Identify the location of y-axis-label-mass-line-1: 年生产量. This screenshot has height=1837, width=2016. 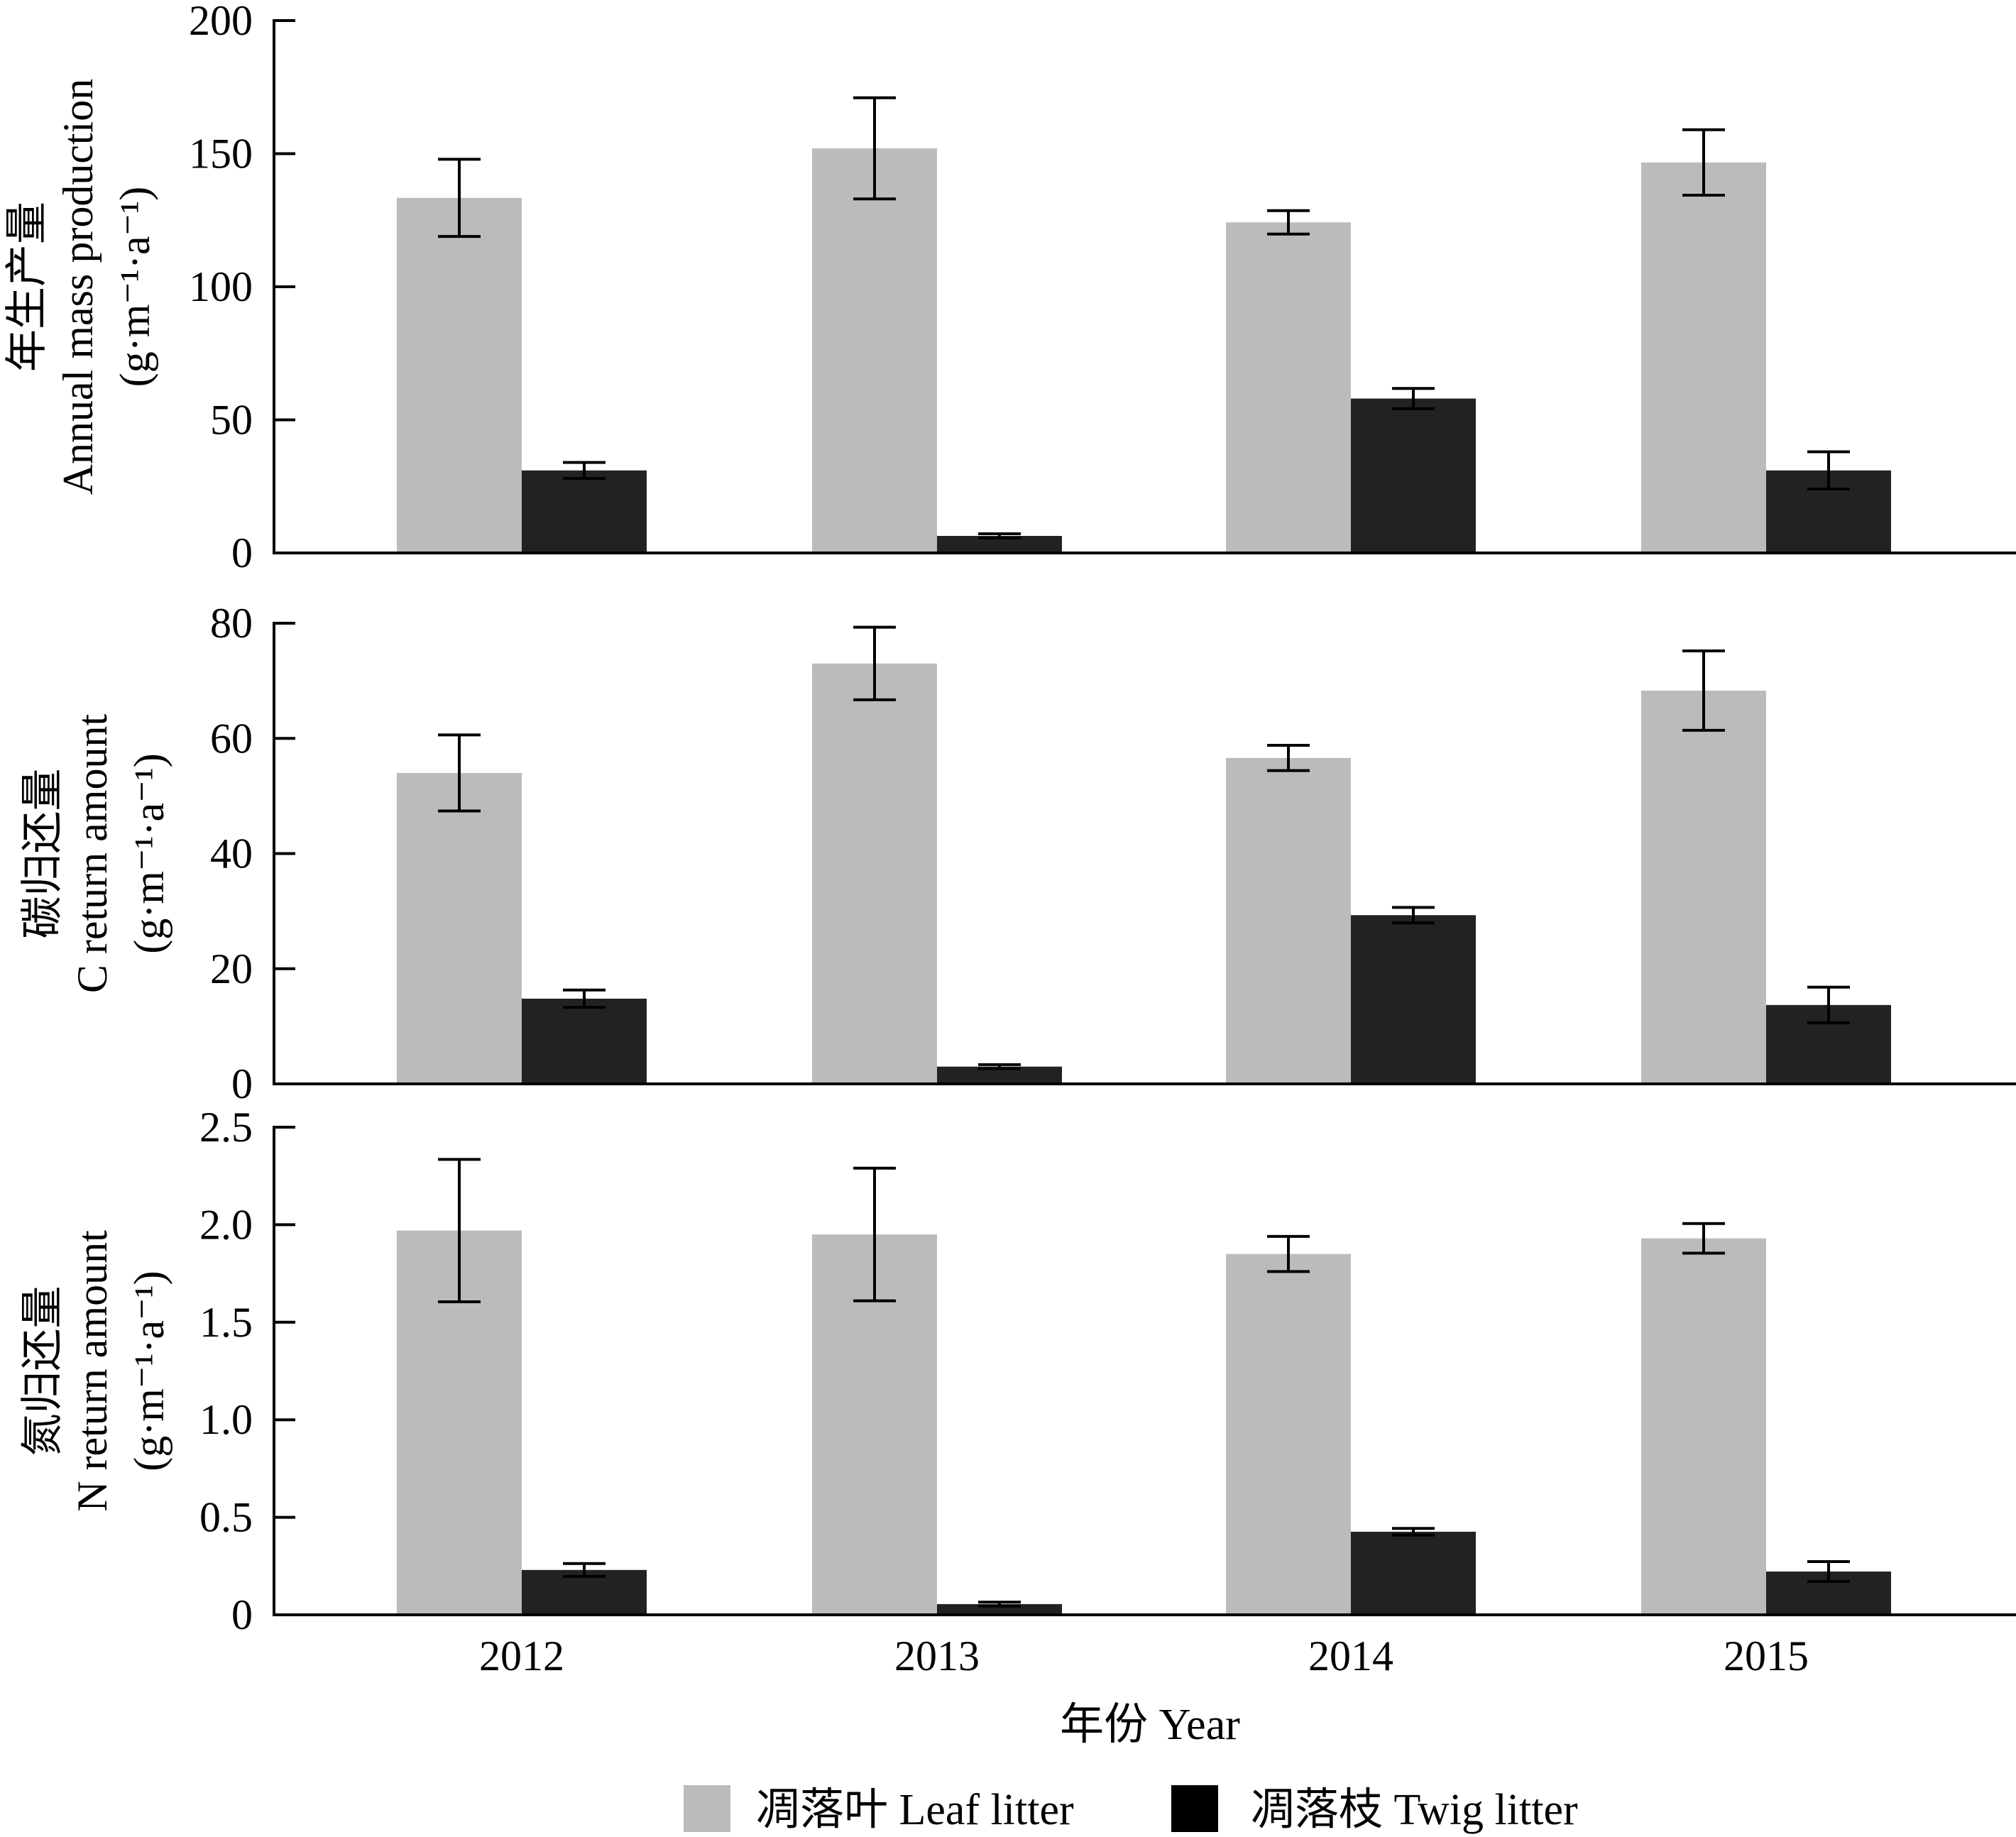
(27, 287).